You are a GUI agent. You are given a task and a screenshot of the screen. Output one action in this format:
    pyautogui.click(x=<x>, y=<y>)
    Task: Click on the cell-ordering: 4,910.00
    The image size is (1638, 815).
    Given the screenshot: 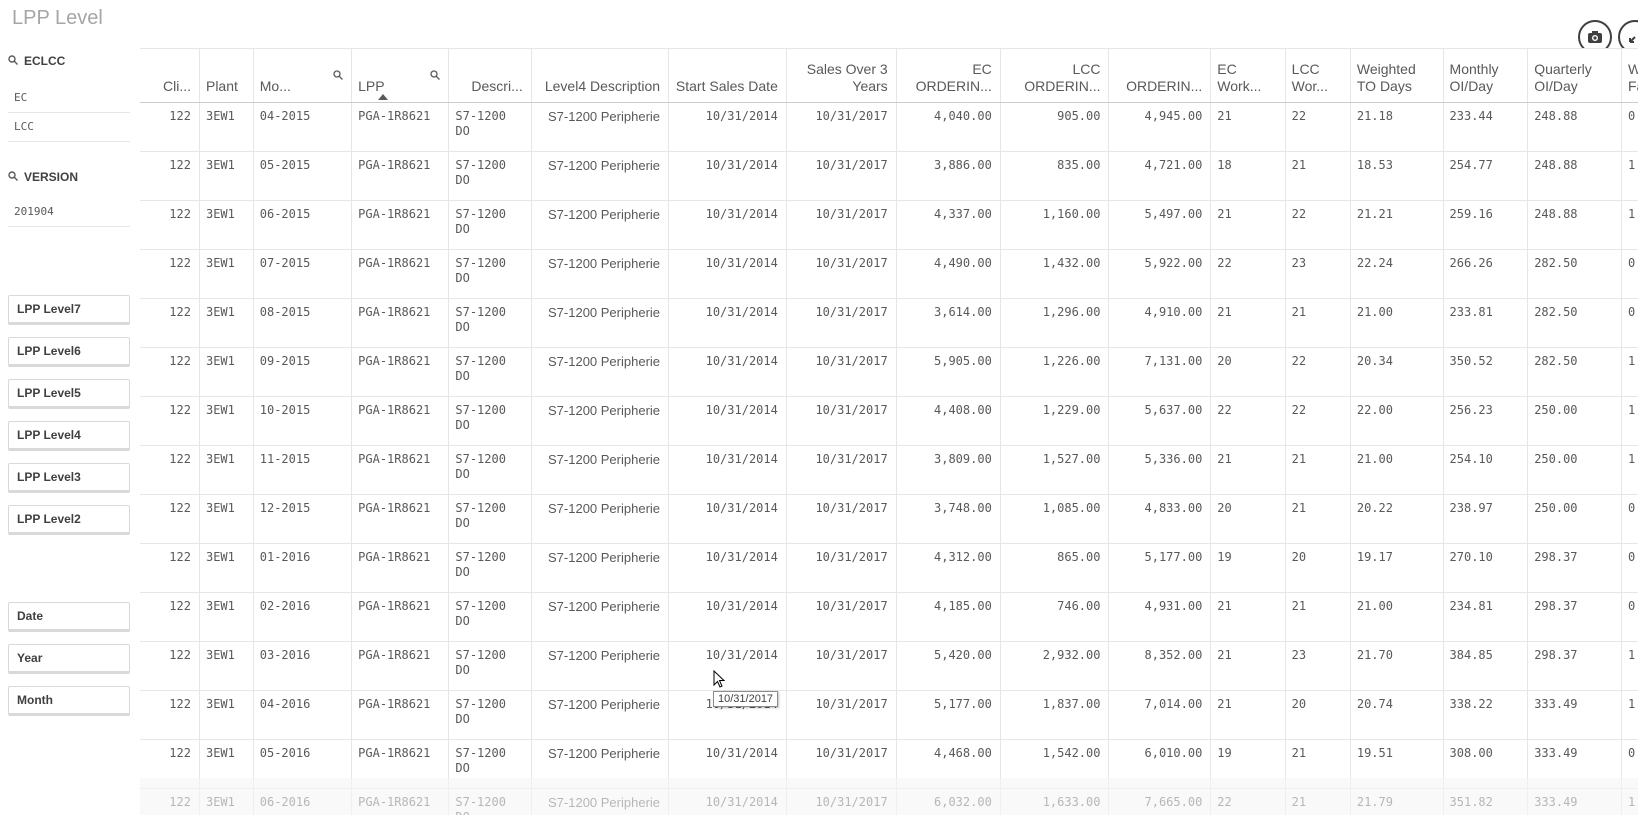 What is the action you would take?
    pyautogui.click(x=1160, y=323)
    